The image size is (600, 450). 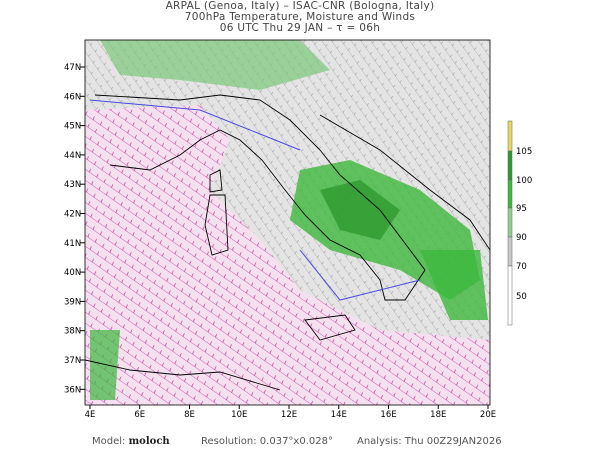 I want to click on model-label: Model:, so click(x=109, y=441).